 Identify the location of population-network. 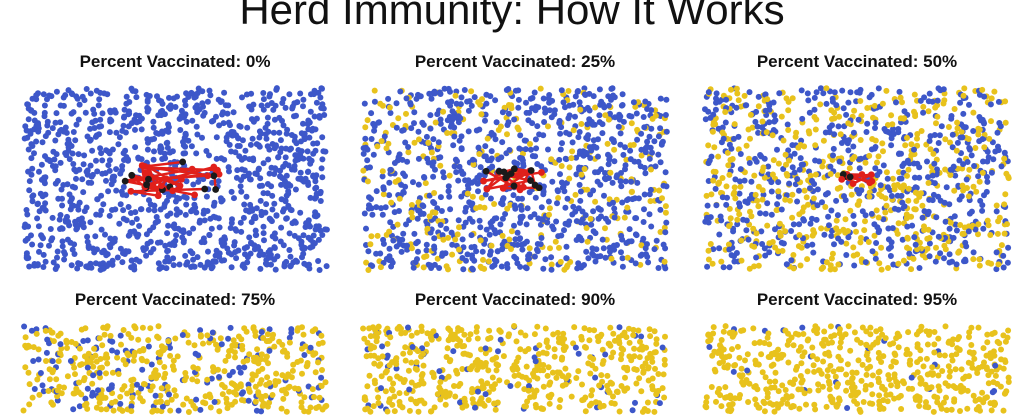
(514, 369).